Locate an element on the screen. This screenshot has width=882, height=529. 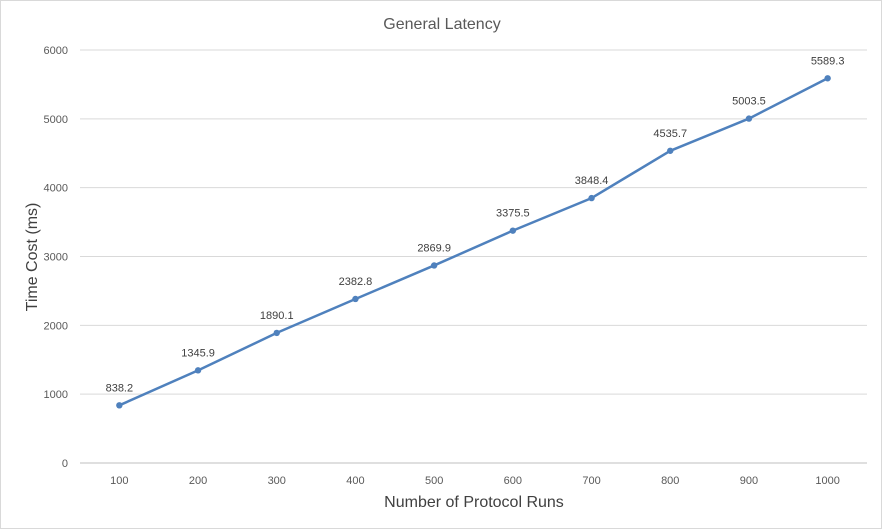
data-label: 2382.8 is located at coordinates (356, 282).